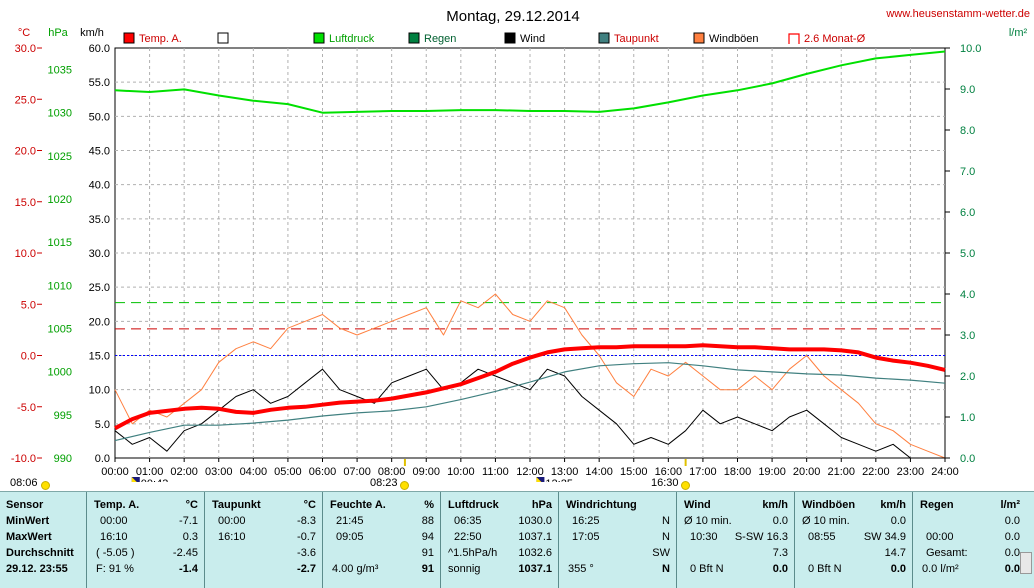  I want to click on temp-tick-label: -5.0, so click(26, 408).